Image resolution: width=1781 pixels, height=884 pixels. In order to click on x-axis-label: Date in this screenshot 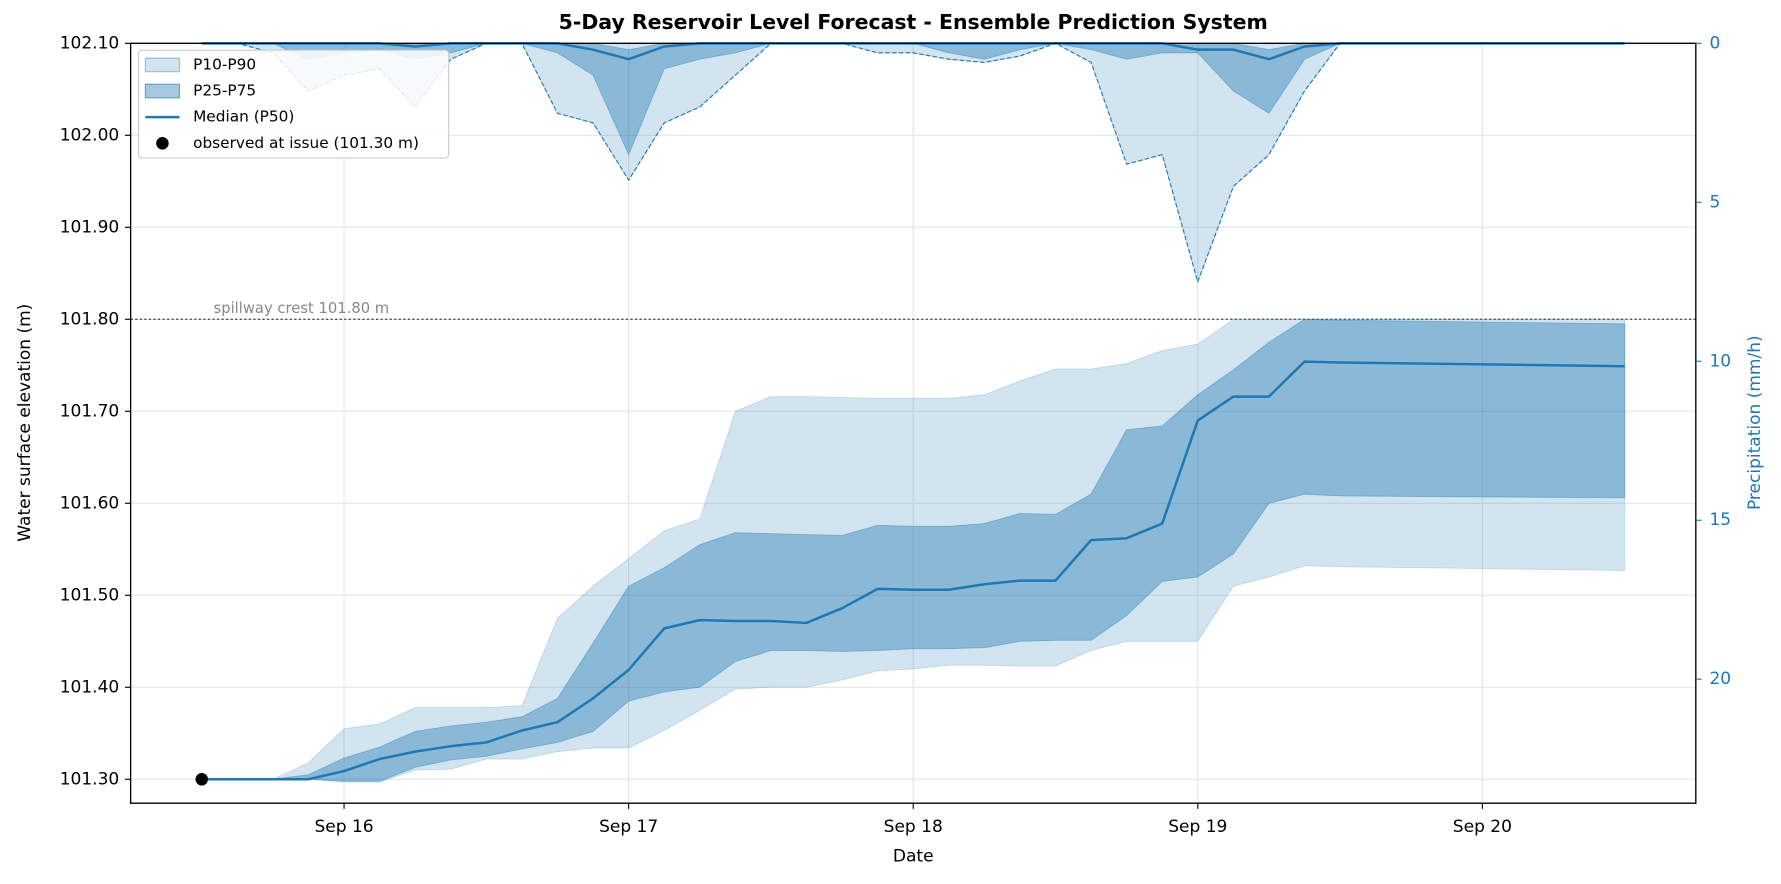, I will do `click(913, 857)`.